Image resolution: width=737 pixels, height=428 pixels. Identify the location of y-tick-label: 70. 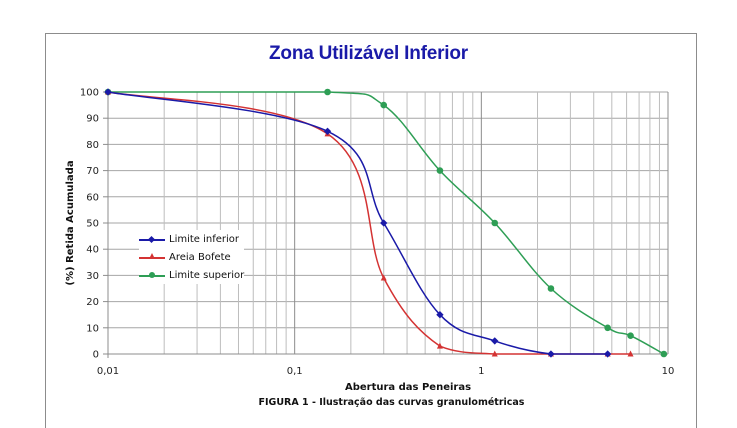
(92, 171).